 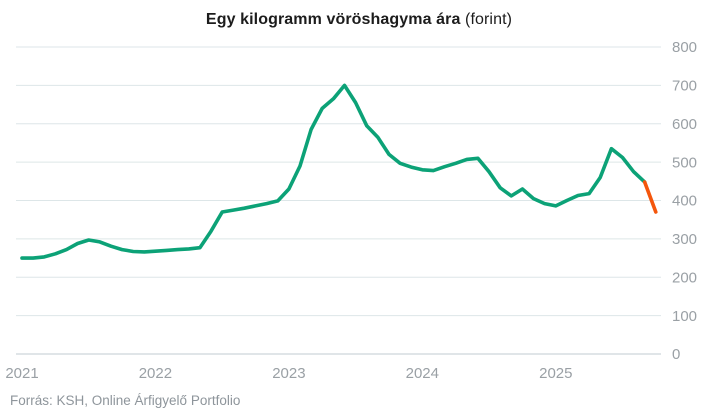 I want to click on y-tick-label: 500, so click(x=684, y=162).